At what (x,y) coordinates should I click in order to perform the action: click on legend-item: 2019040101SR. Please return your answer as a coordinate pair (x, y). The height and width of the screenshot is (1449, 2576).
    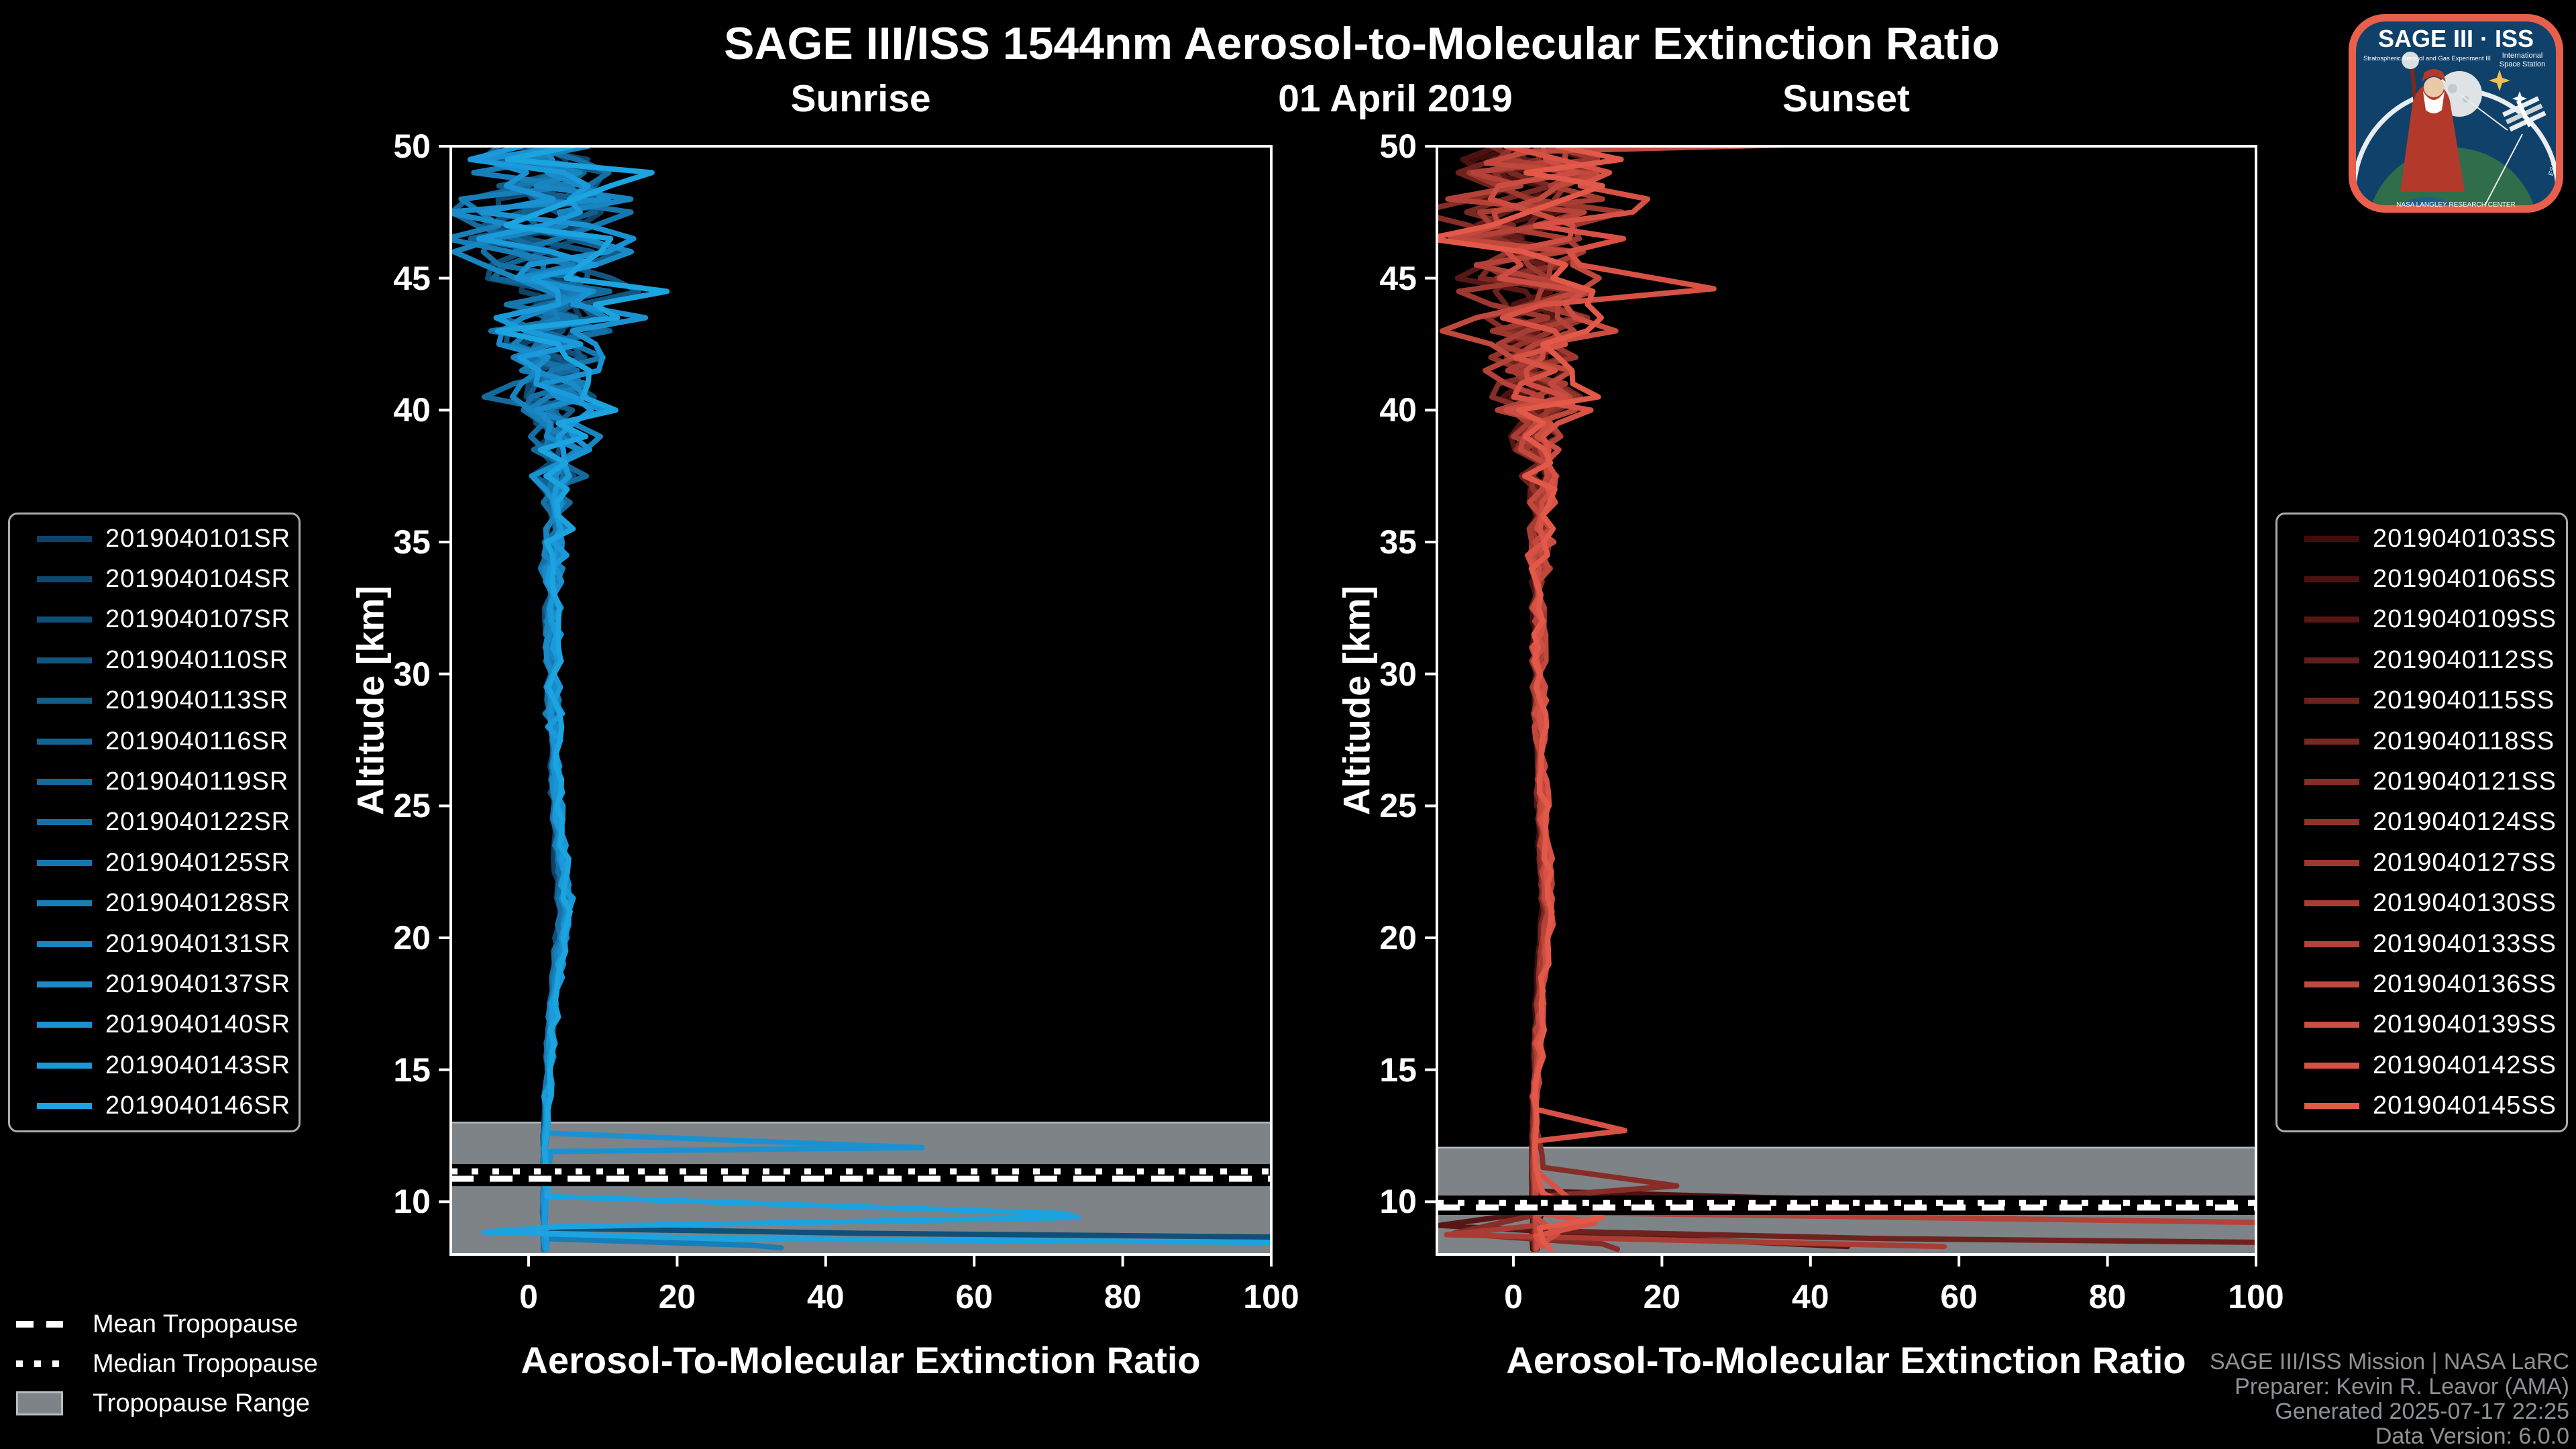
    Looking at the image, I should click on (154, 538).